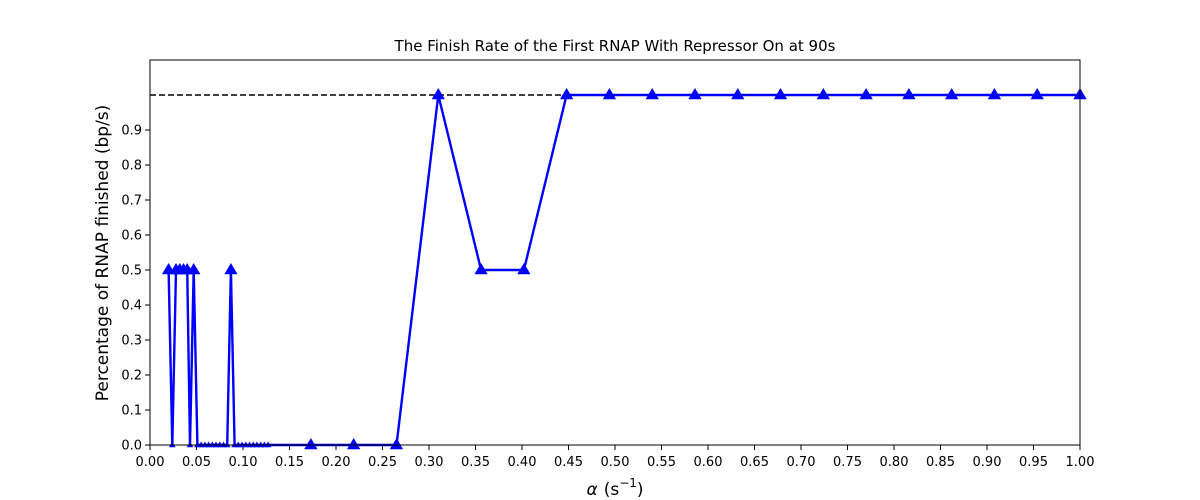 The width and height of the screenshot is (1200, 500). I want to click on x-tick-label: 0.40, so click(522, 462).